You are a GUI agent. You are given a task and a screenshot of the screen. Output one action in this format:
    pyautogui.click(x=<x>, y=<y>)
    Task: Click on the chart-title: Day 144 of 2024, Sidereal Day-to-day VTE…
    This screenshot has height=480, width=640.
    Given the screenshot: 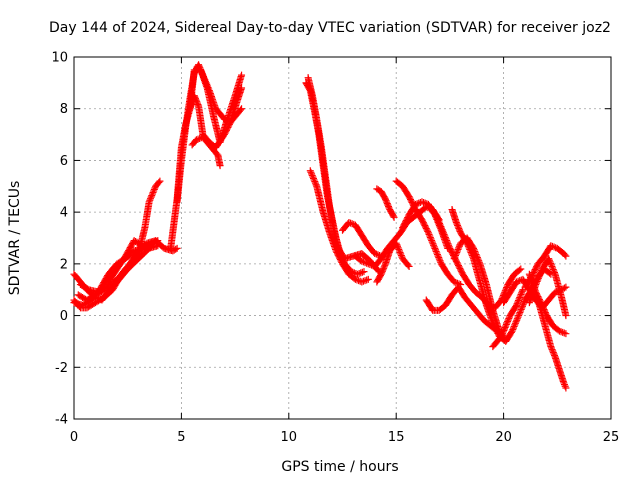 What is the action you would take?
    pyautogui.click(x=330, y=28)
    